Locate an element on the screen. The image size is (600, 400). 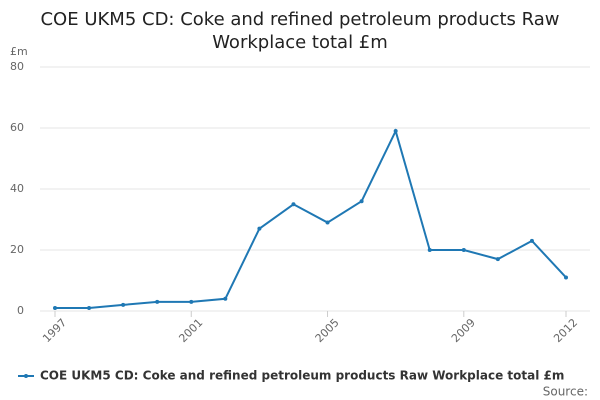
y-tick-label: 0 is located at coordinates (20, 310).